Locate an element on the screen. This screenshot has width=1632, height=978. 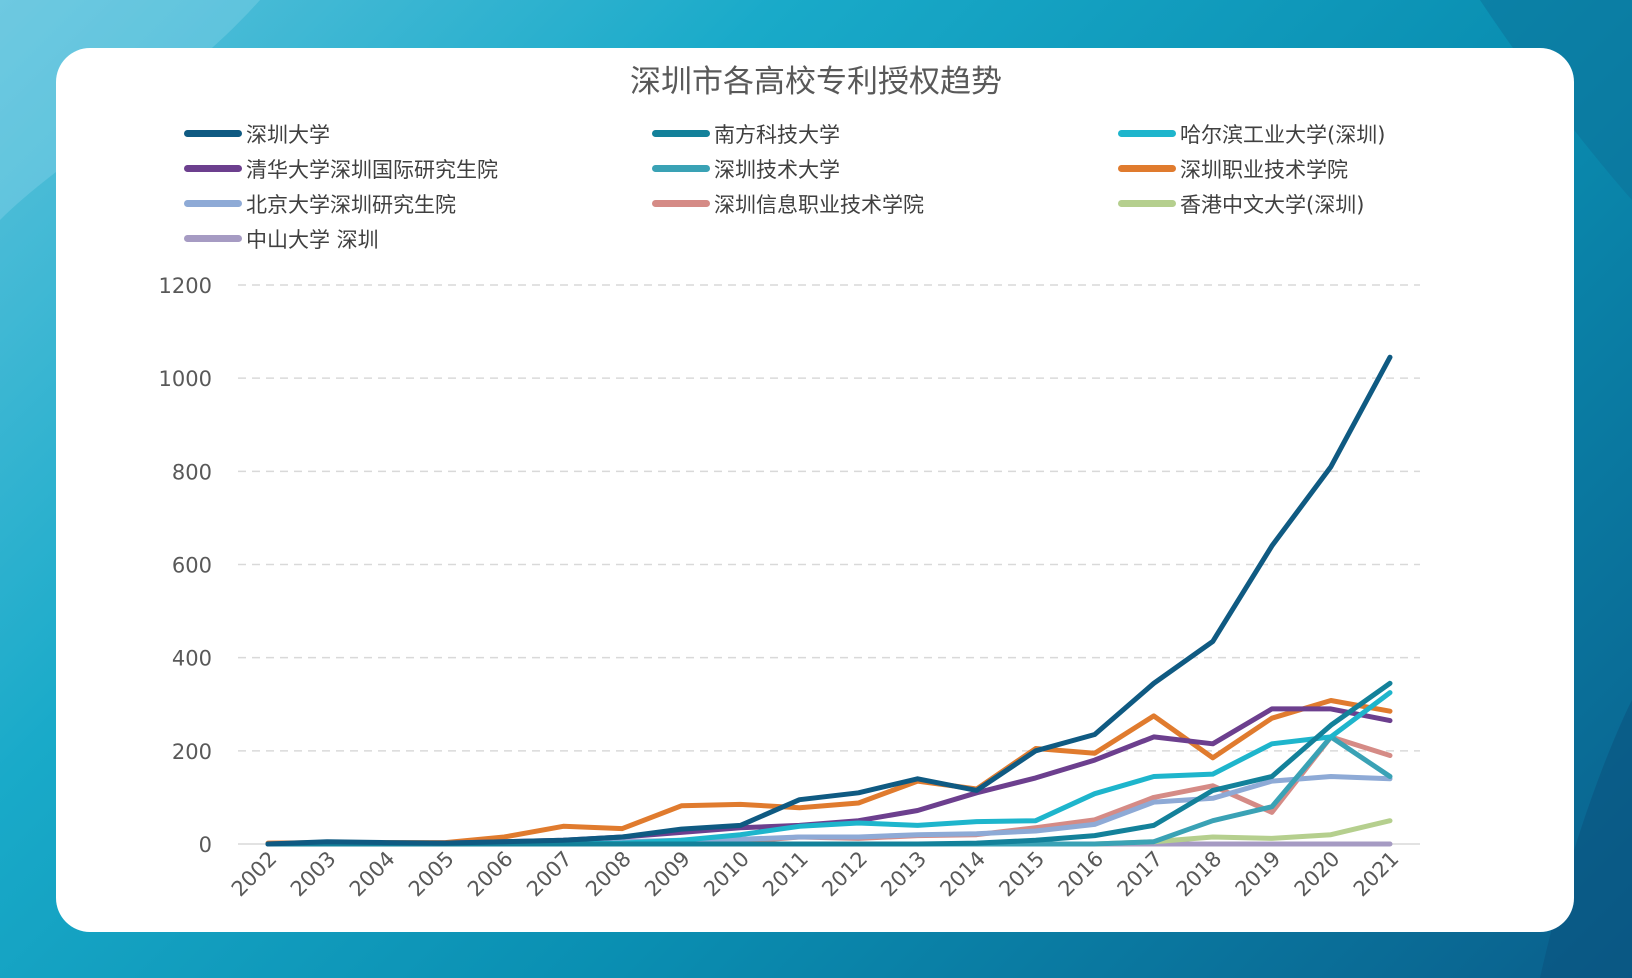
legend-item: 深圳技术大学 is located at coordinates (885, 168).